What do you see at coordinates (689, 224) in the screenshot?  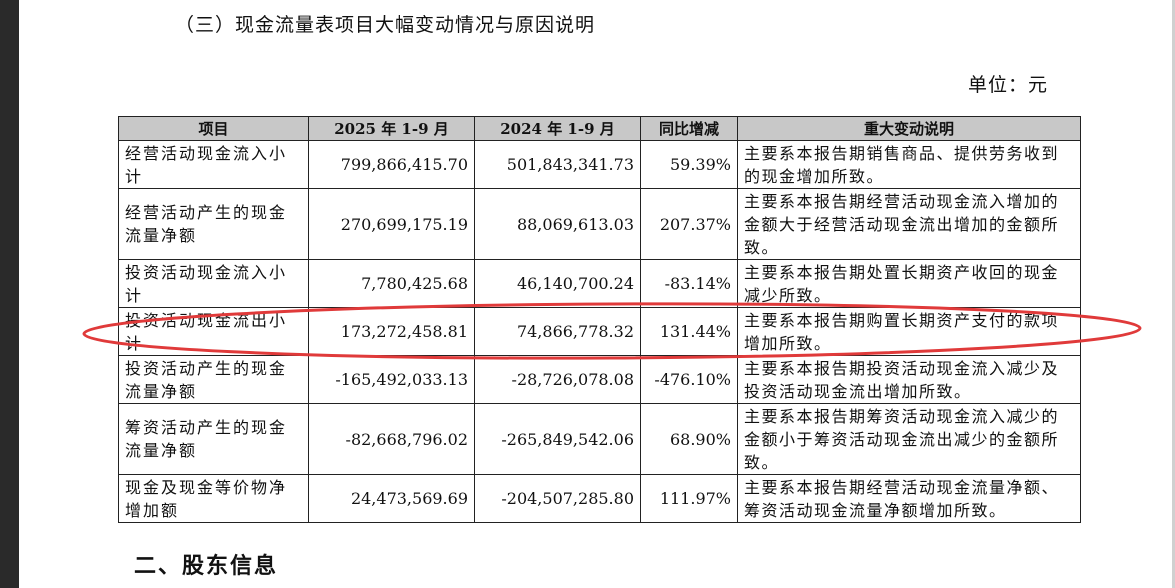 I see `row-yoy: 207.37%` at bounding box center [689, 224].